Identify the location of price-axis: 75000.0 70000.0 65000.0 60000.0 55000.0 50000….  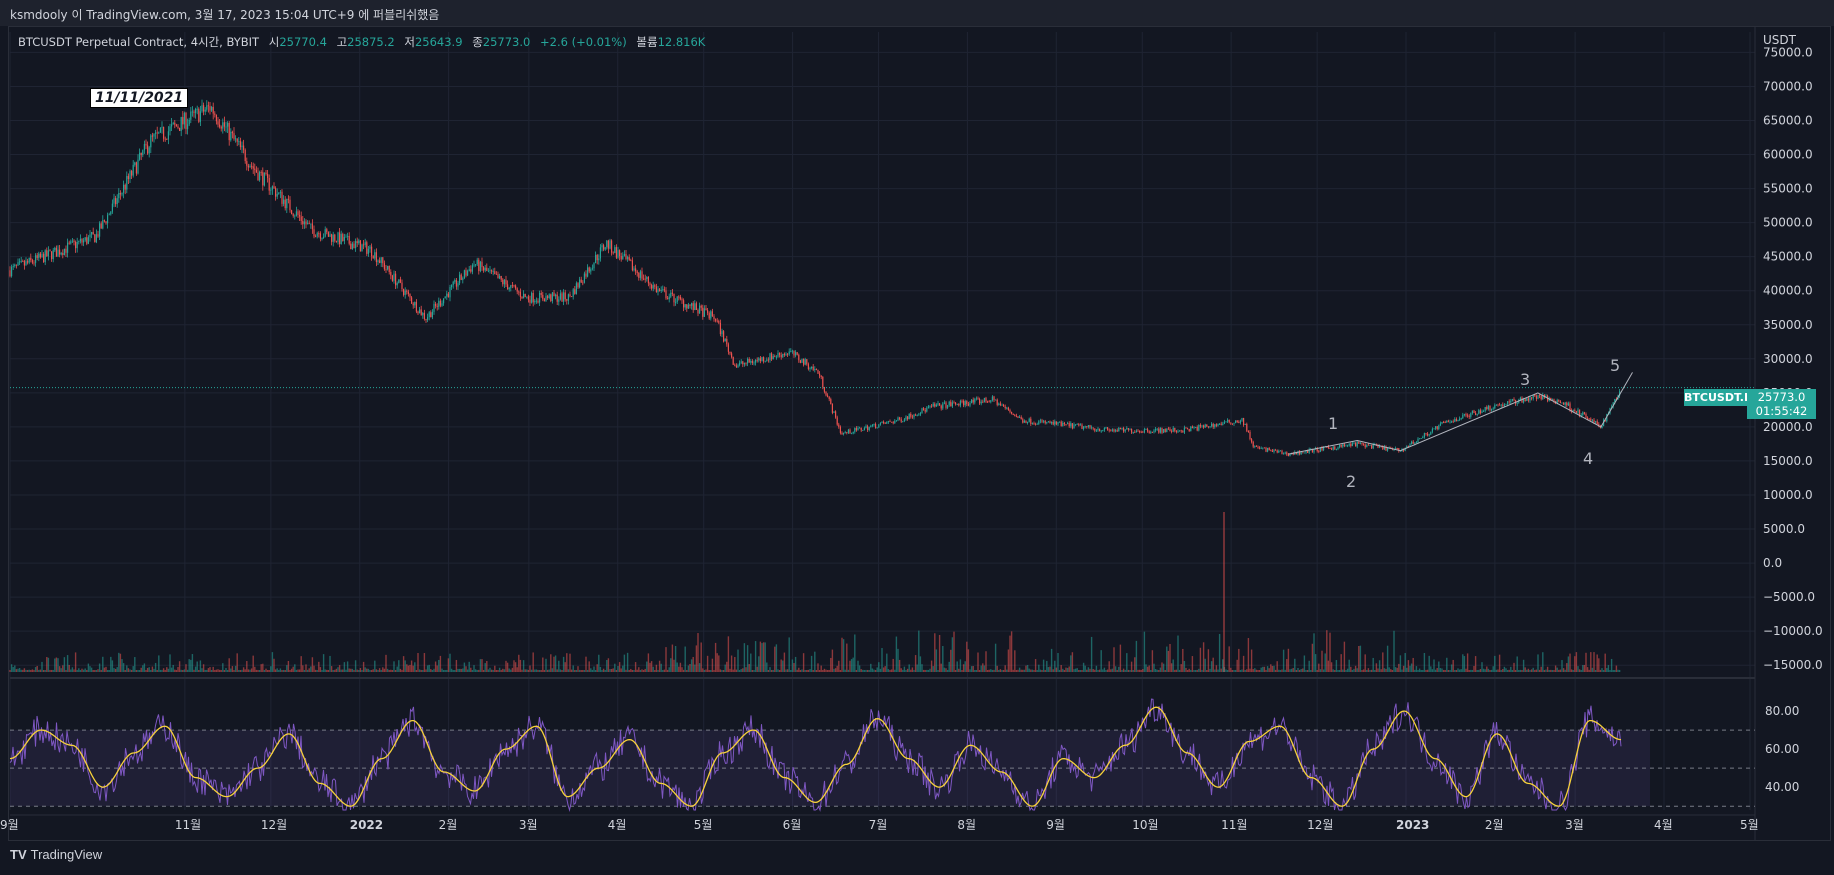
(1793, 358).